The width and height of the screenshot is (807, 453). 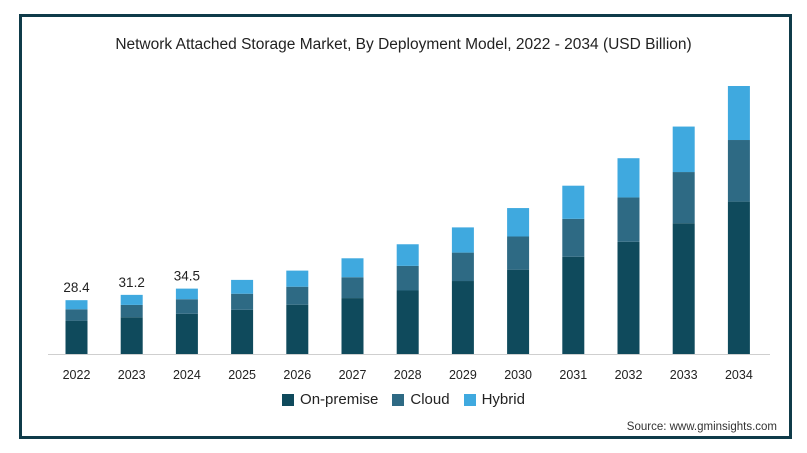 What do you see at coordinates (683, 198) in the screenshot?
I see `bar-cloud-2033` at bounding box center [683, 198].